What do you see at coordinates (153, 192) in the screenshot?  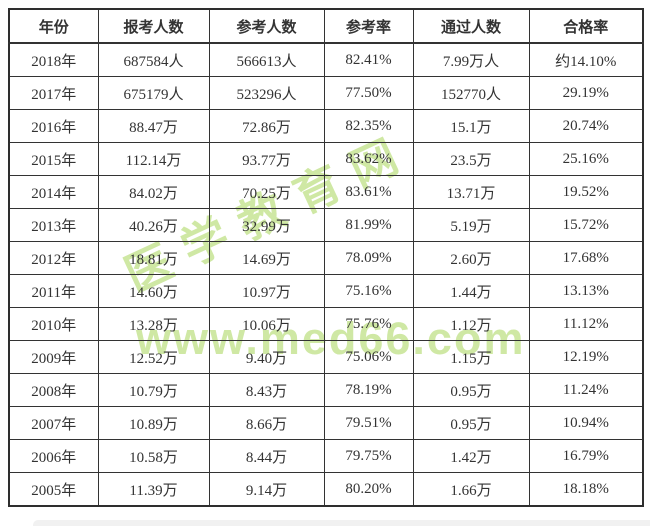 I see `table-cell: 84.02万` at bounding box center [153, 192].